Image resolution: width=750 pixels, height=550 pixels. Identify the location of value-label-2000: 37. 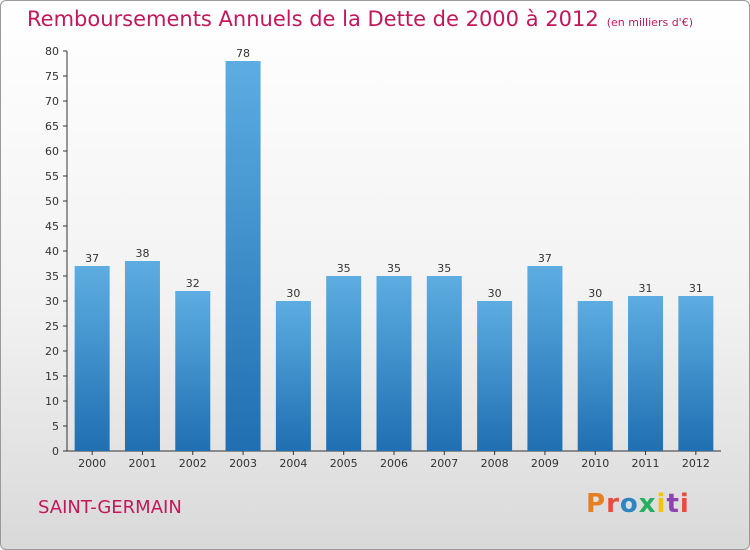
(92, 258).